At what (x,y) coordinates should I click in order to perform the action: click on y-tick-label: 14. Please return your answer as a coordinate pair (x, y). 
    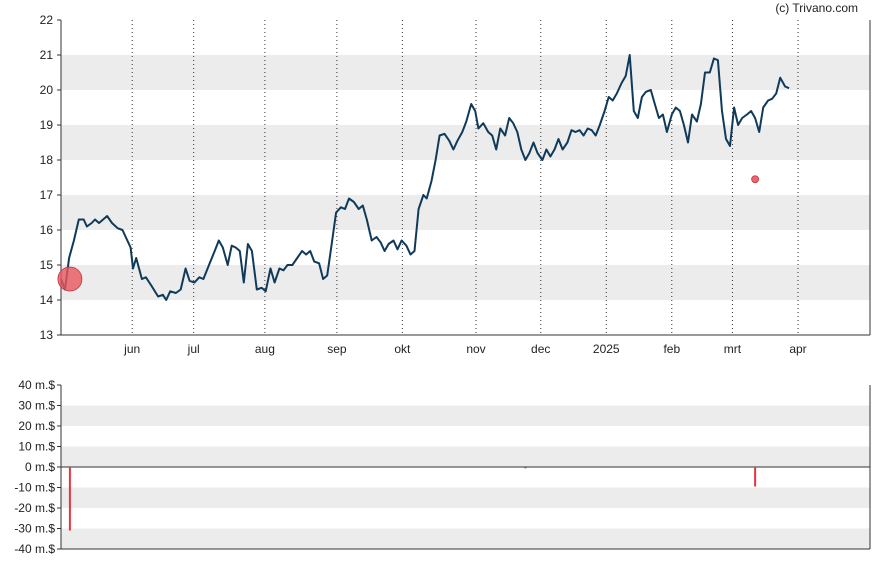
    Looking at the image, I should click on (47, 300).